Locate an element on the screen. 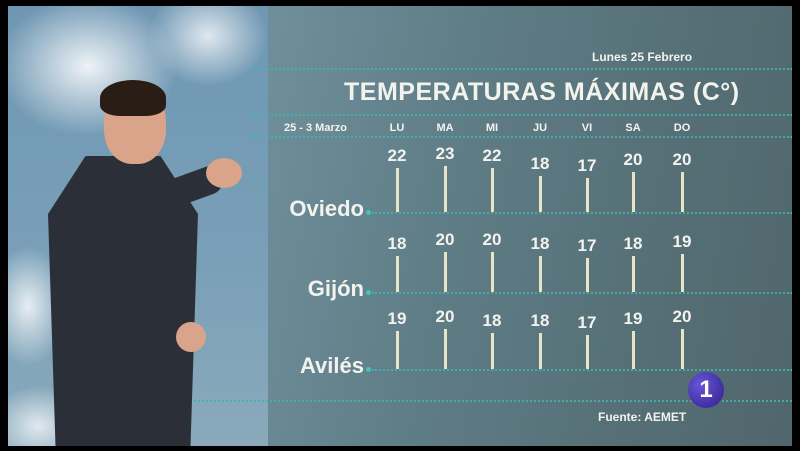 This screenshot has height=451, width=800. channel-logo: 1 is located at coordinates (706, 390).